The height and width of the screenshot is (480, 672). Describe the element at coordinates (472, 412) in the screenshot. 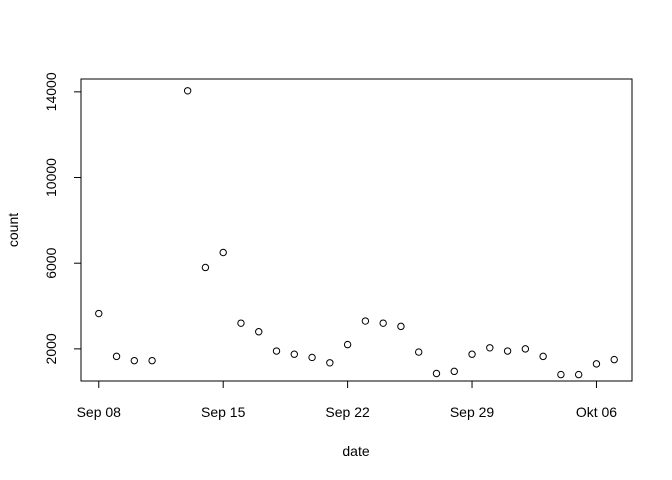

I see `x-tick-label: Sep 29` at that location.